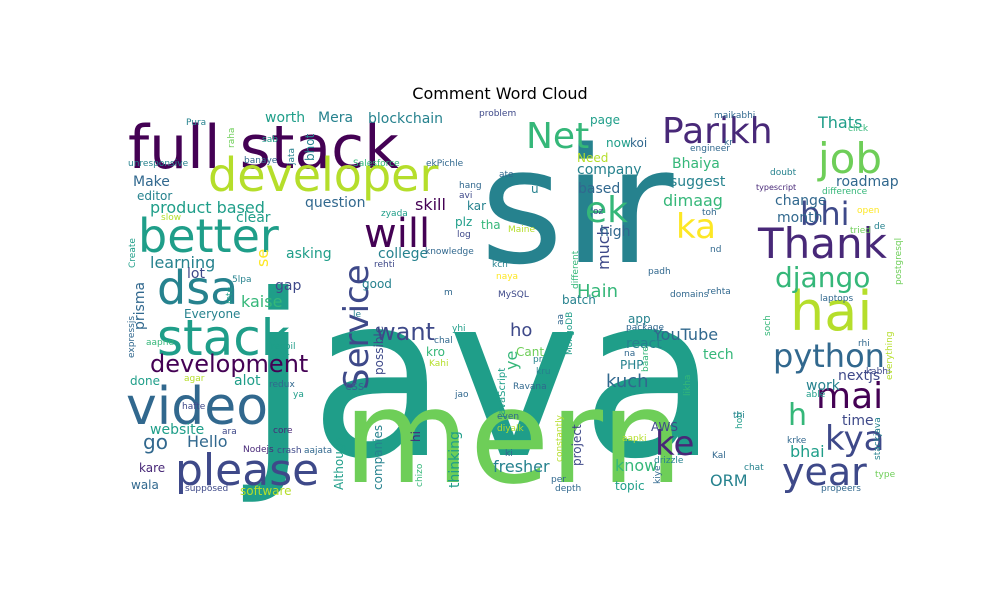 This screenshot has width=1000, height=600. I want to click on word-unresponsive: unresponsive, so click(158, 164).